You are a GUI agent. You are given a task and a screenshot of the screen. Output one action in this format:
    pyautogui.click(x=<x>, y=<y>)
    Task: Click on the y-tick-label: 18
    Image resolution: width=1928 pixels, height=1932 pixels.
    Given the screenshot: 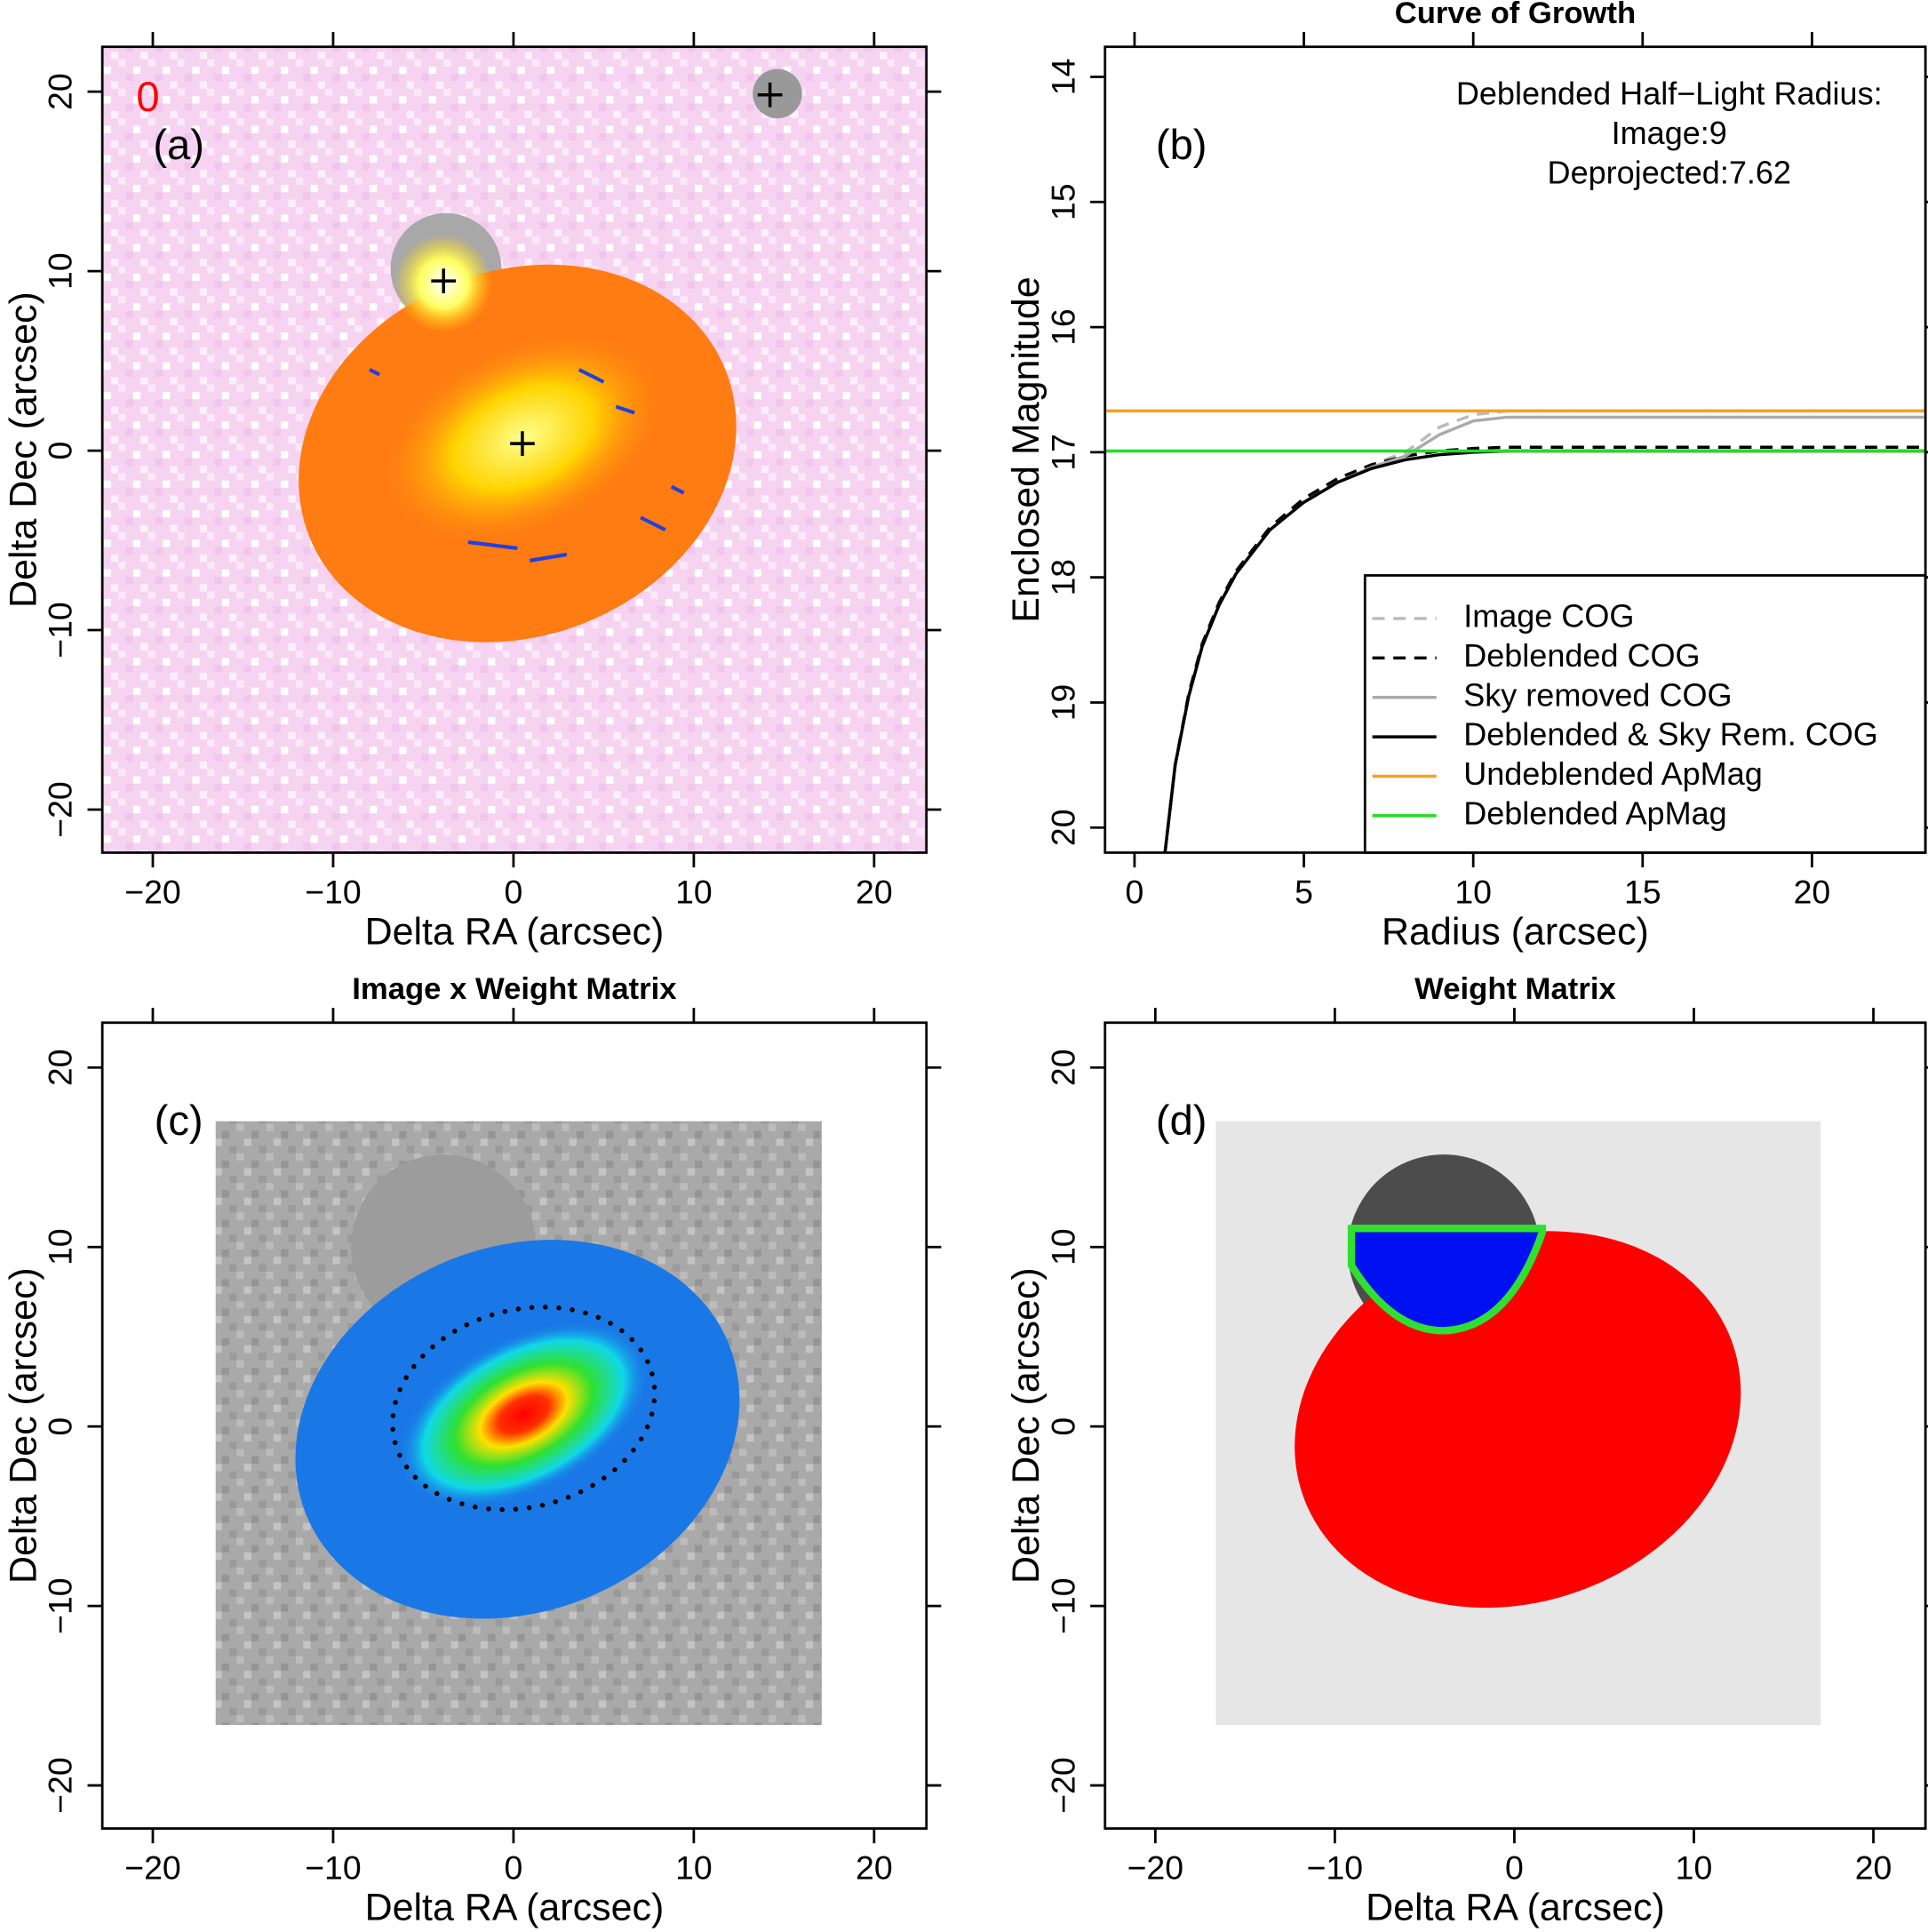 What is the action you would take?
    pyautogui.click(x=1062, y=577)
    